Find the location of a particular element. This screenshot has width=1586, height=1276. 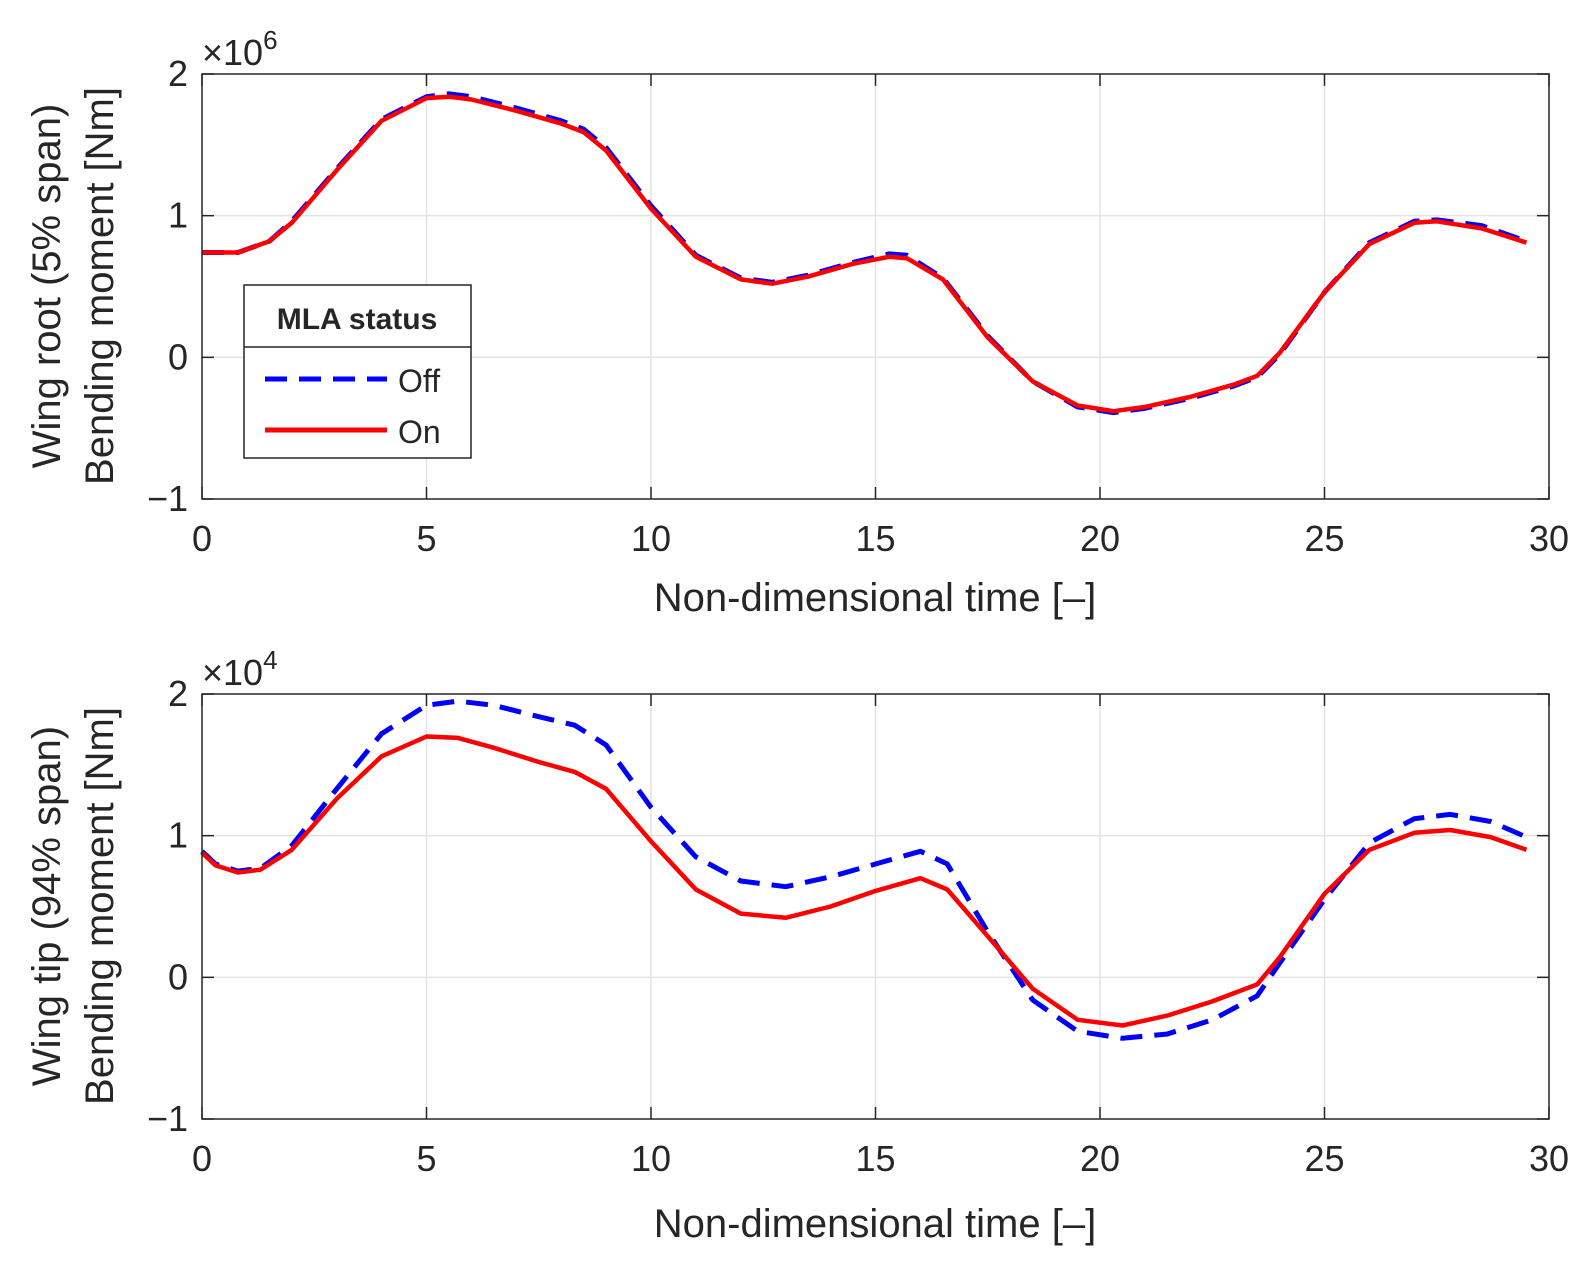

x-tick-label-bottom: 0 is located at coordinates (202, 1158).